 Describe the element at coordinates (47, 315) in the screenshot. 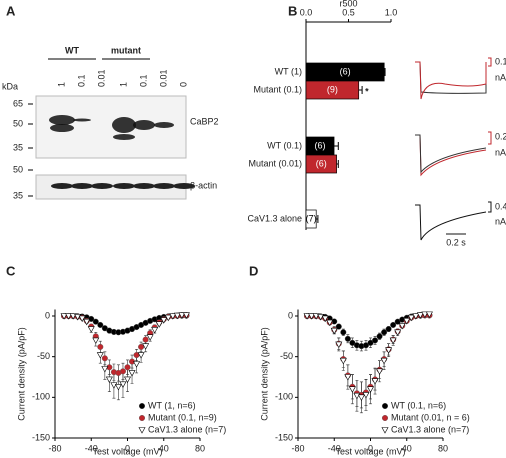

I see `y-tick-label: 0` at that location.